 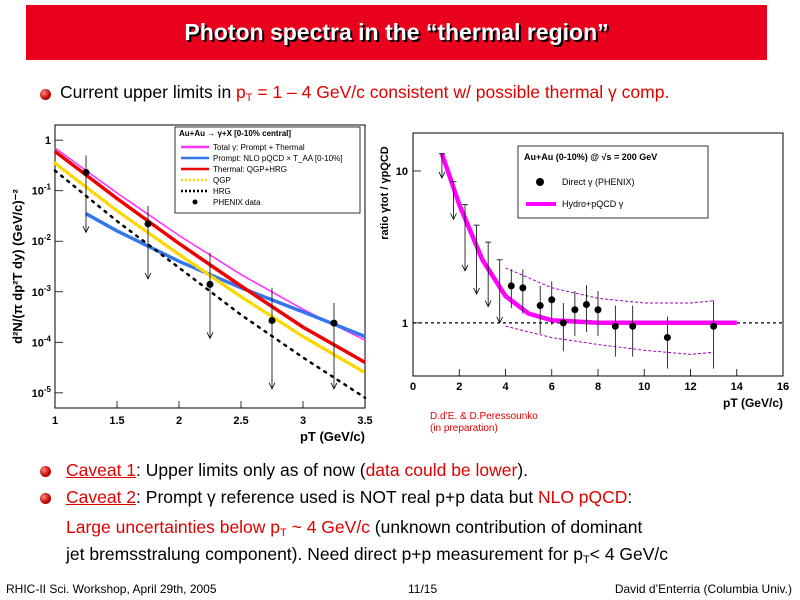 What do you see at coordinates (609, 285) in the screenshot?
I see `band-upper` at bounding box center [609, 285].